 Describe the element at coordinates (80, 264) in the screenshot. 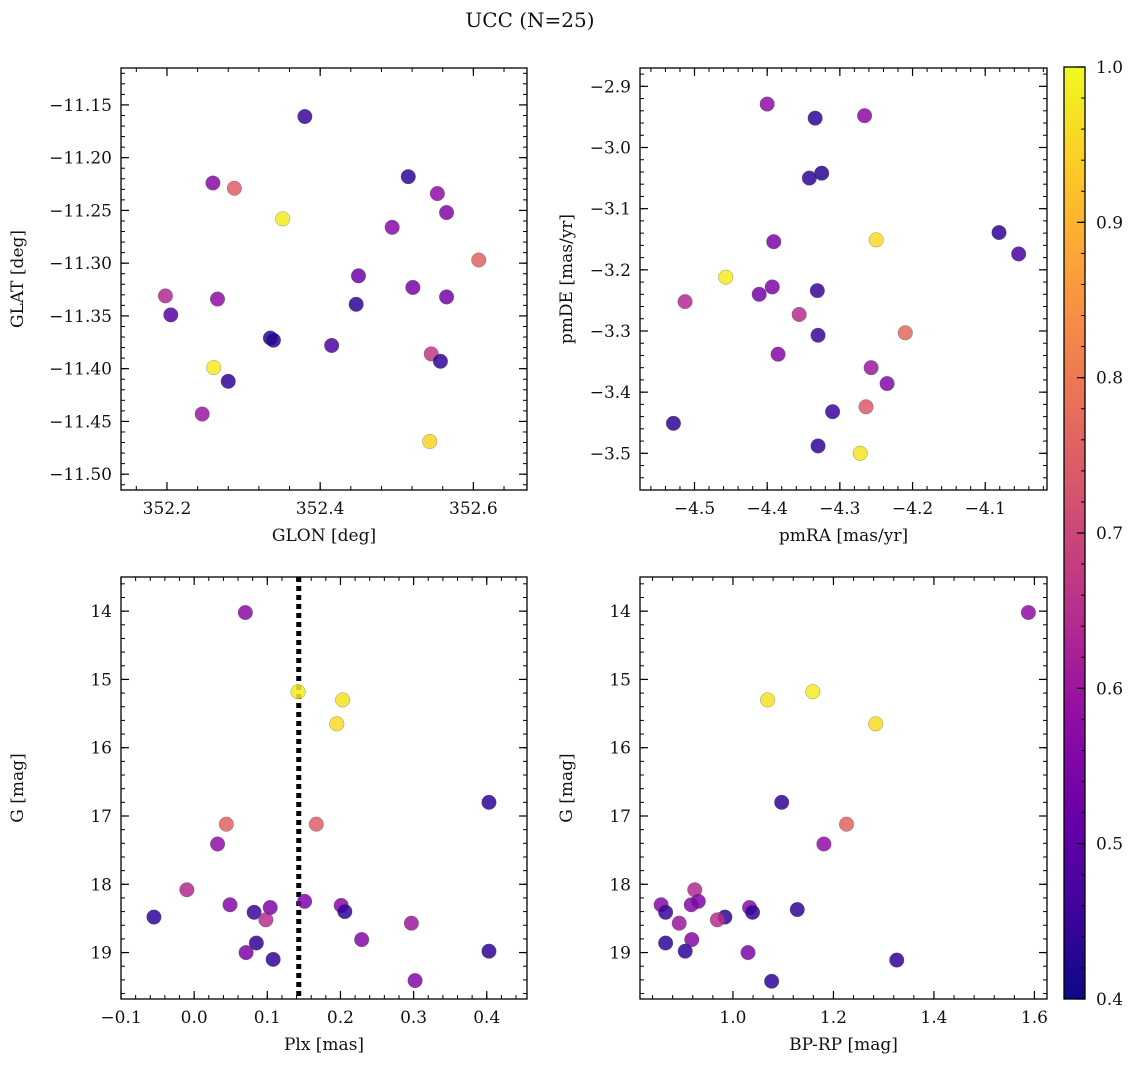

I see `y-tick-label: −11.30` at that location.